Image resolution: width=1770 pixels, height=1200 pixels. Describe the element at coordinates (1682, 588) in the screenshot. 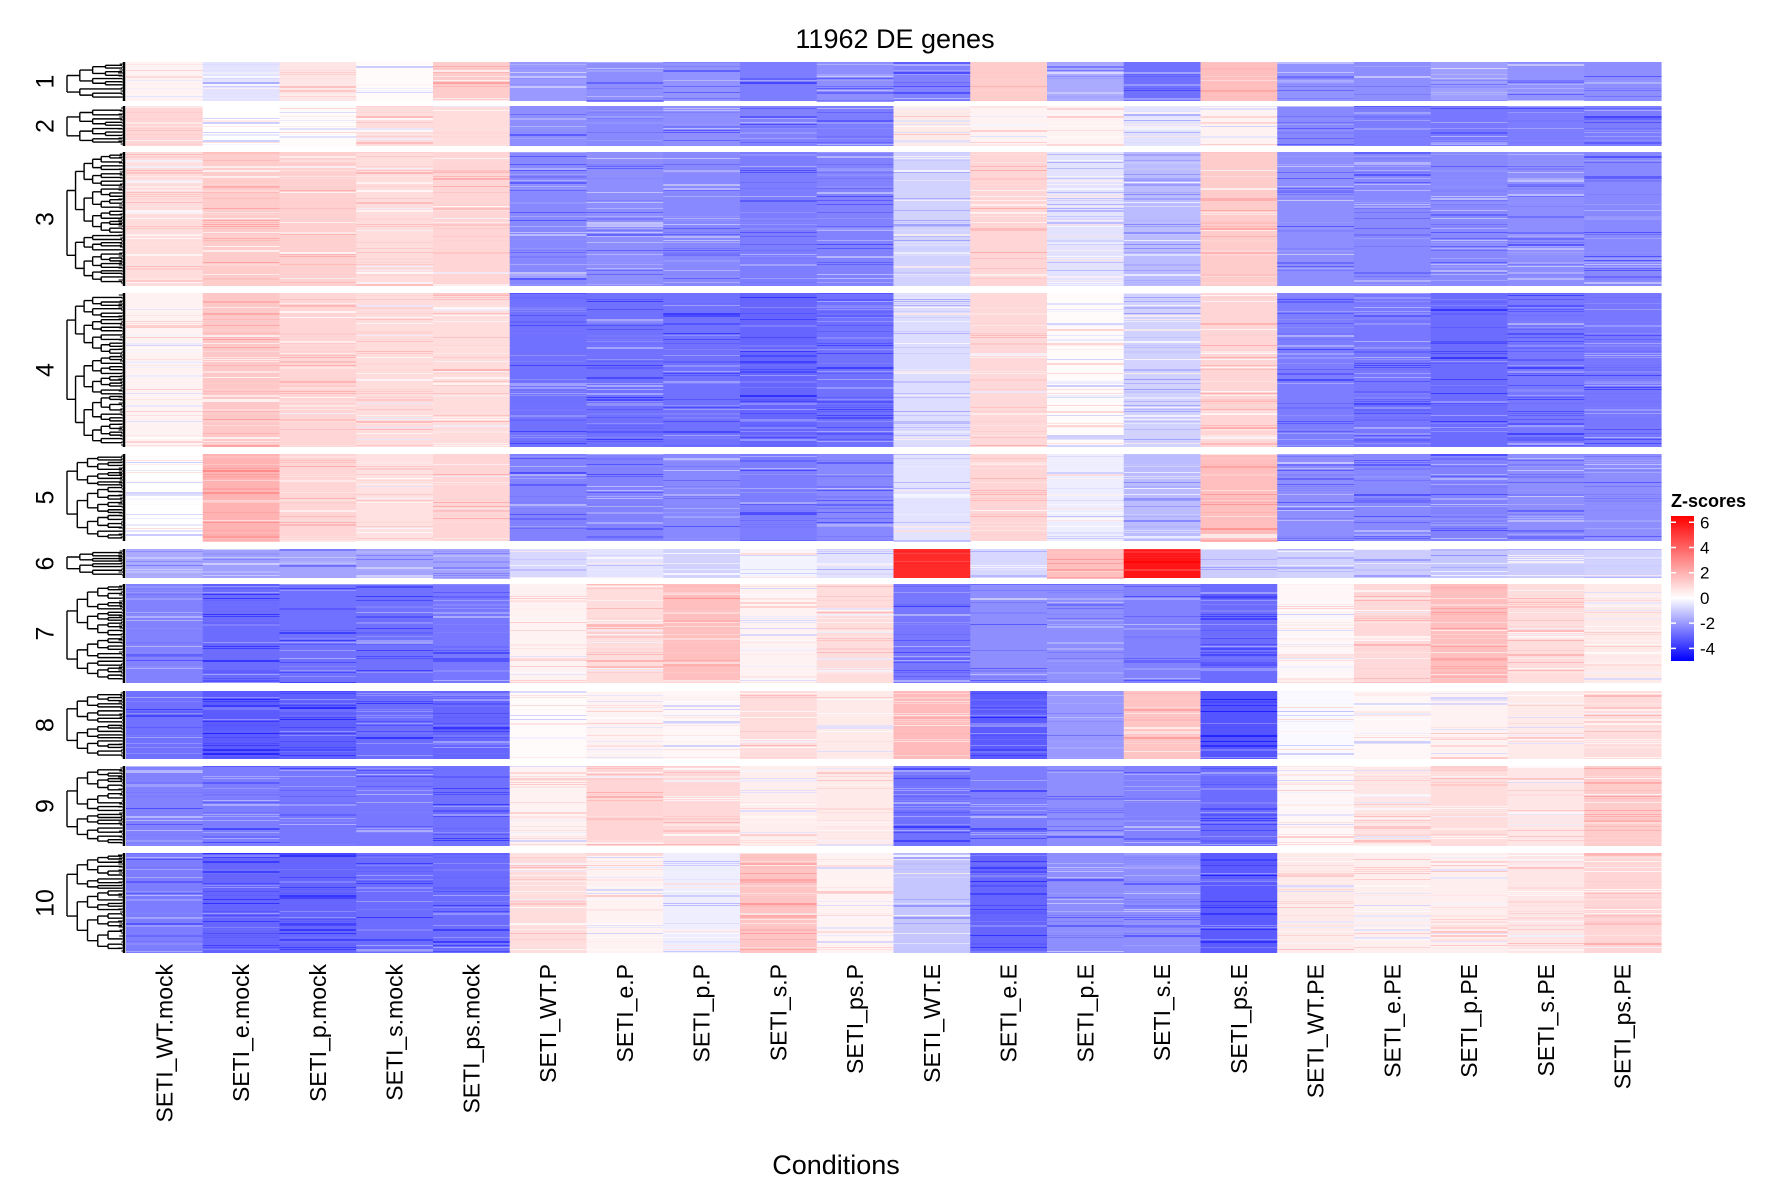

I see `legend-colorbar` at that location.